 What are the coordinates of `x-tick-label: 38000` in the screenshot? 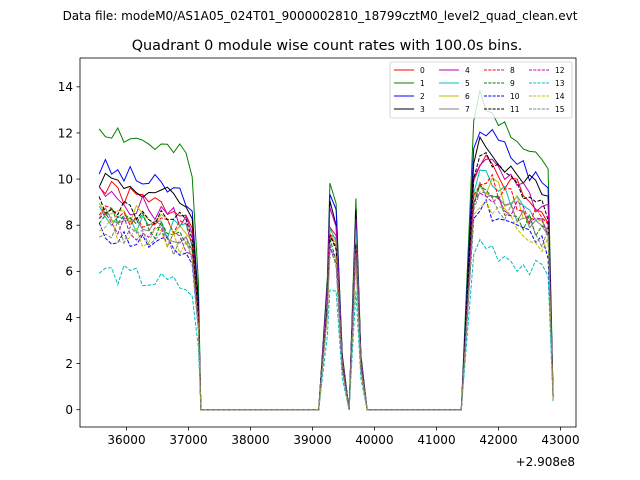 It's located at (250, 440).